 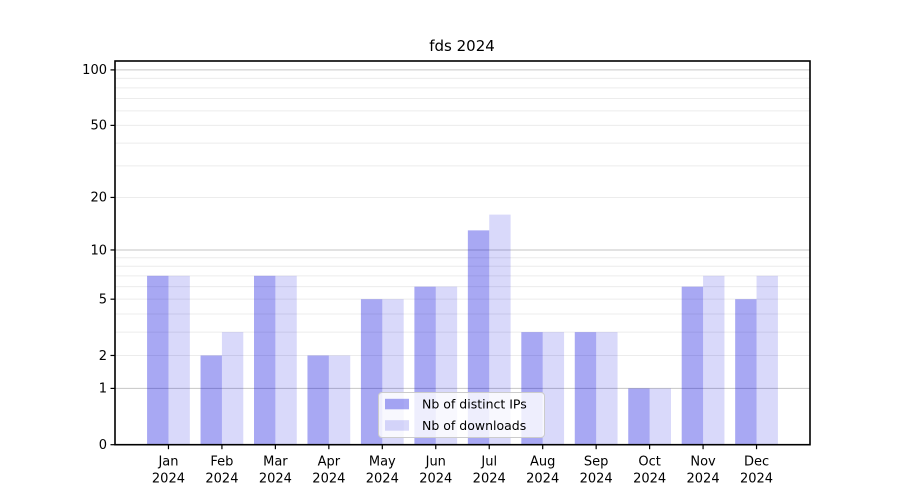 I want to click on y-tick-label: 20, so click(x=98, y=198).